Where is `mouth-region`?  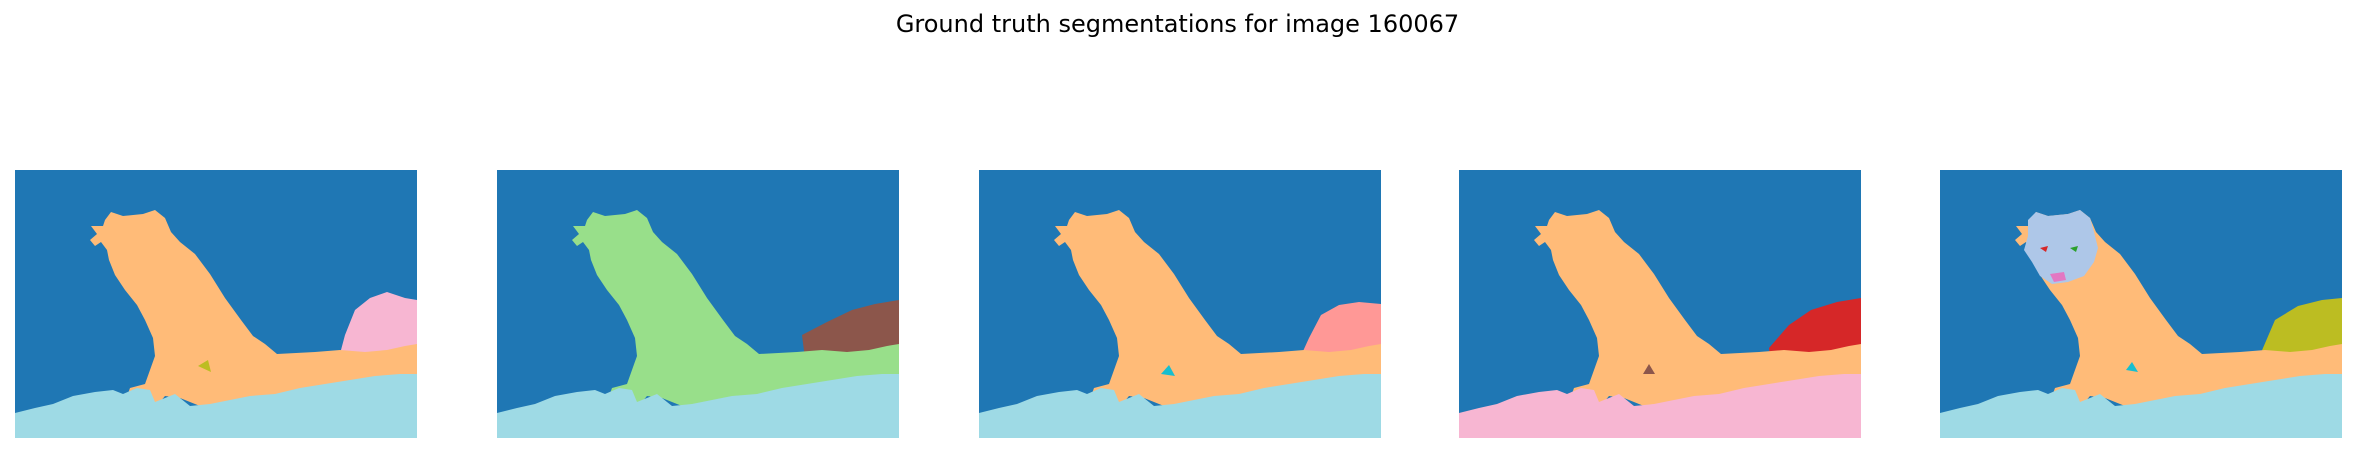
mouth-region is located at coordinates (2058, 277).